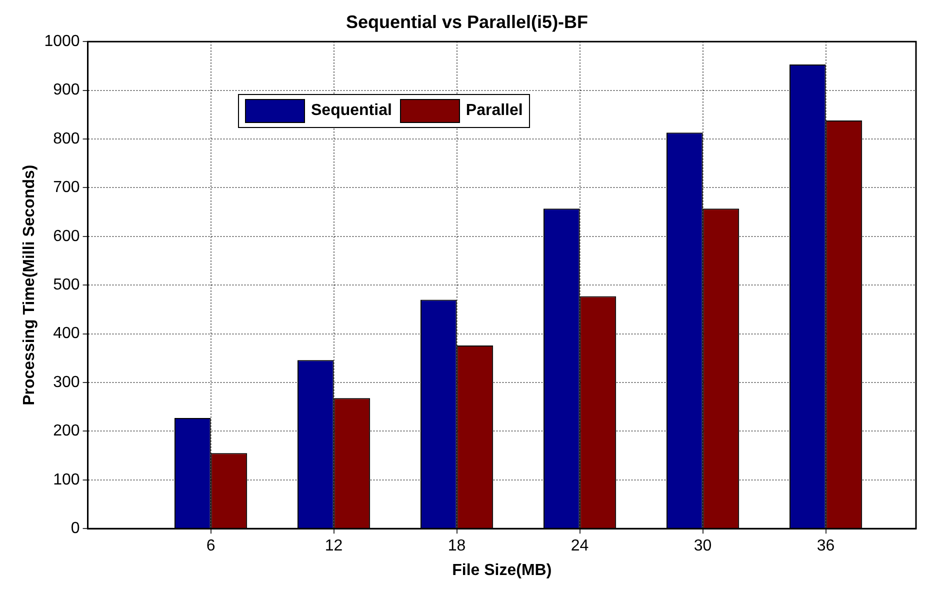 This screenshot has width=931, height=590. Describe the element at coordinates (66, 90) in the screenshot. I see `y-tick-label: 900` at that location.